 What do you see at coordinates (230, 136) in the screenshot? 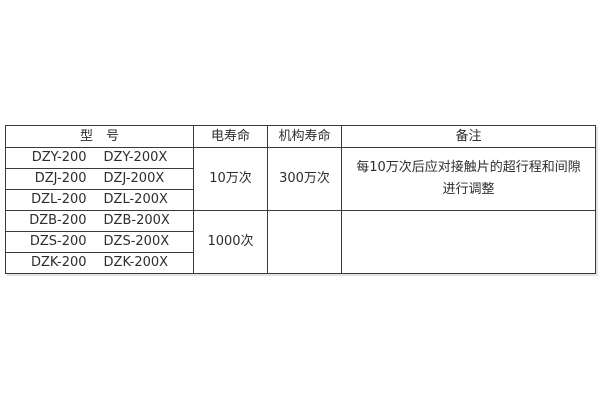
I see `header-electrical-life: 电寿命` at bounding box center [230, 136].